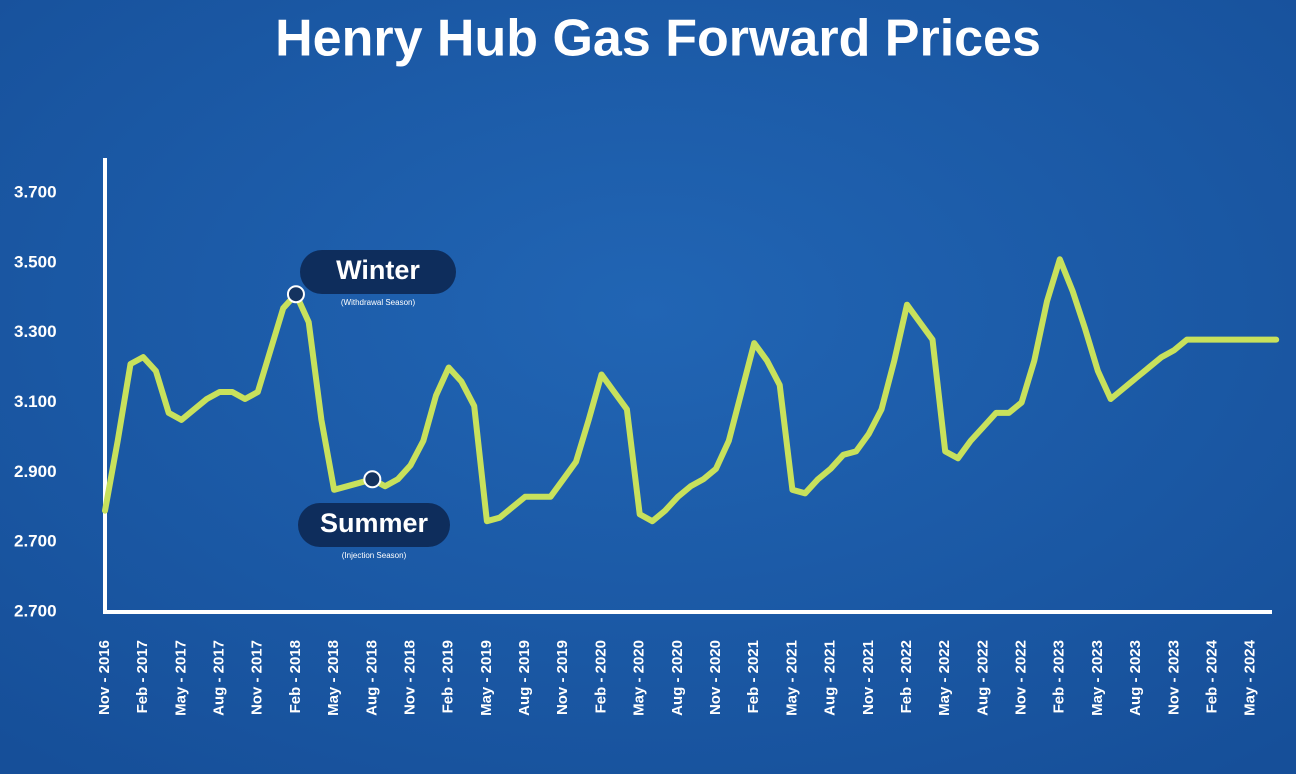 The height and width of the screenshot is (774, 1296). I want to click on y-tick-label: 3.700, so click(35, 191).